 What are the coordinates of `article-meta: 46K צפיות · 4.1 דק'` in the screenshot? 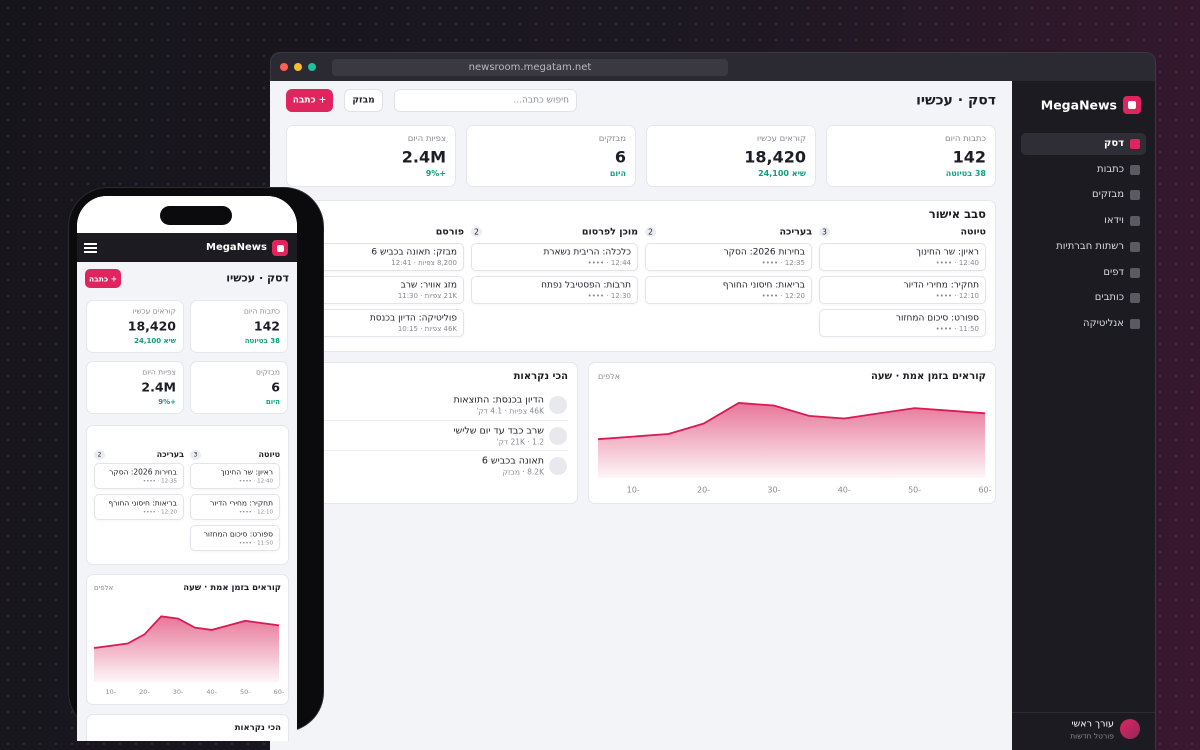 It's located at (510, 411).